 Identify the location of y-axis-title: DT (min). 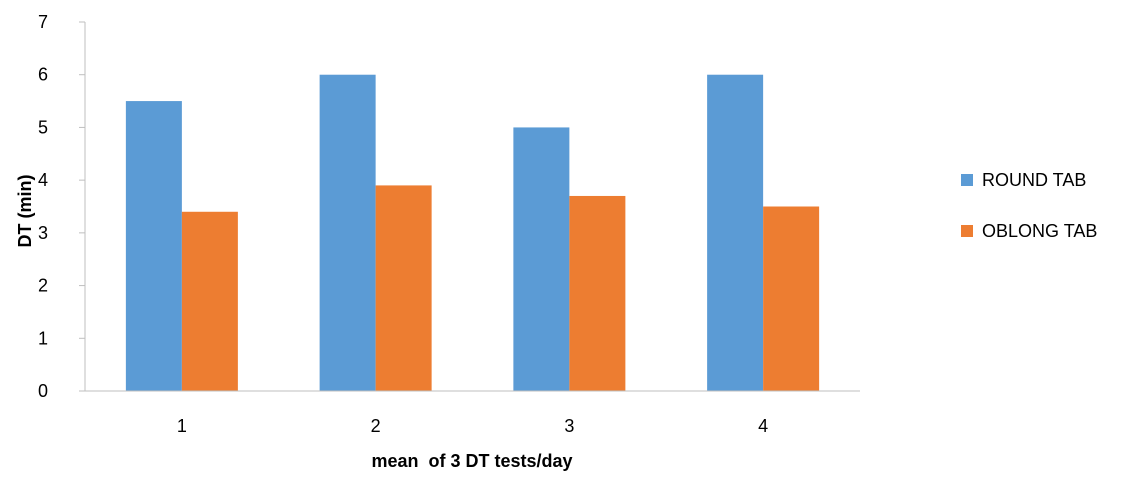
(25, 211).